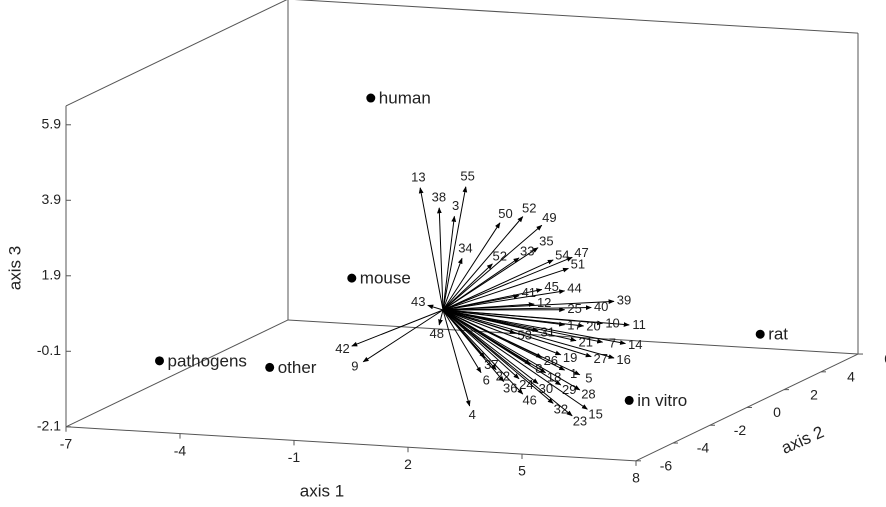  What do you see at coordinates (601, 306) in the screenshot?
I see `arrow-label: 40` at bounding box center [601, 306].